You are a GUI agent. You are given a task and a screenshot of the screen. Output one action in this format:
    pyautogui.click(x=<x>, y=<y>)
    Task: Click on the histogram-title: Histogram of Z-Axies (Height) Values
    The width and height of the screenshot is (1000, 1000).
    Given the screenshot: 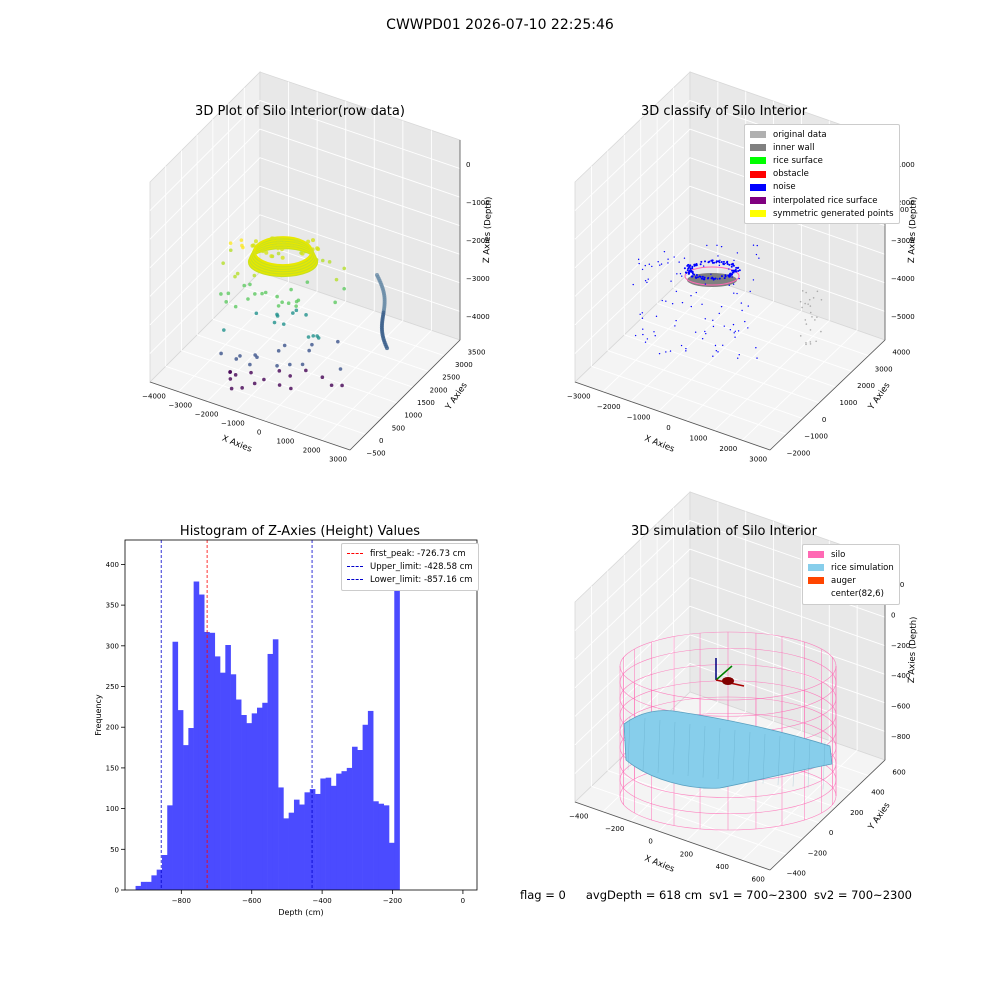 What is the action you would take?
    pyautogui.click(x=300, y=531)
    